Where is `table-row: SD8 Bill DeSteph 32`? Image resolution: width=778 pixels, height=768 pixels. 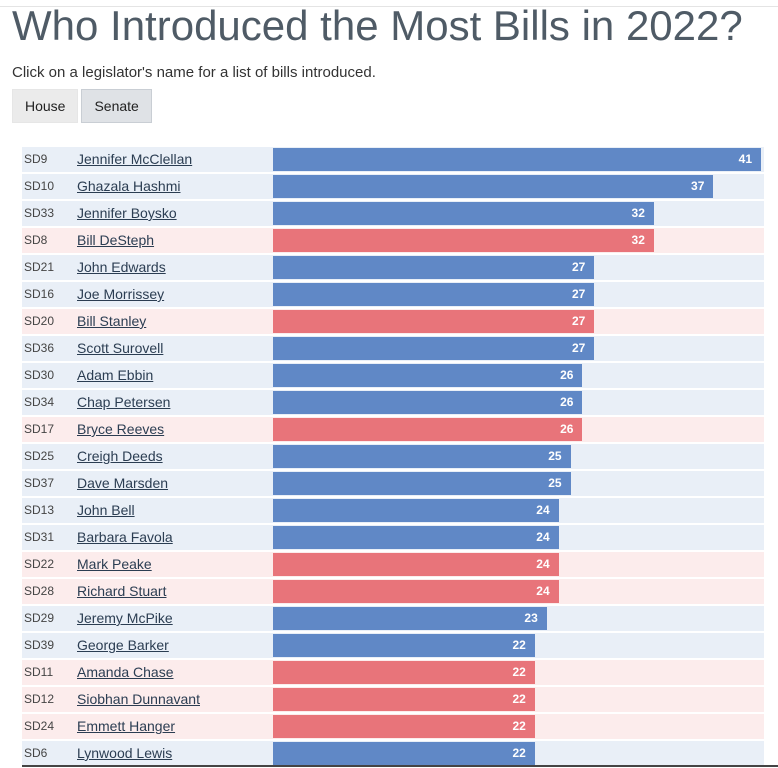
table-row: SD8 Bill DeSteph 32 is located at coordinates (393, 240).